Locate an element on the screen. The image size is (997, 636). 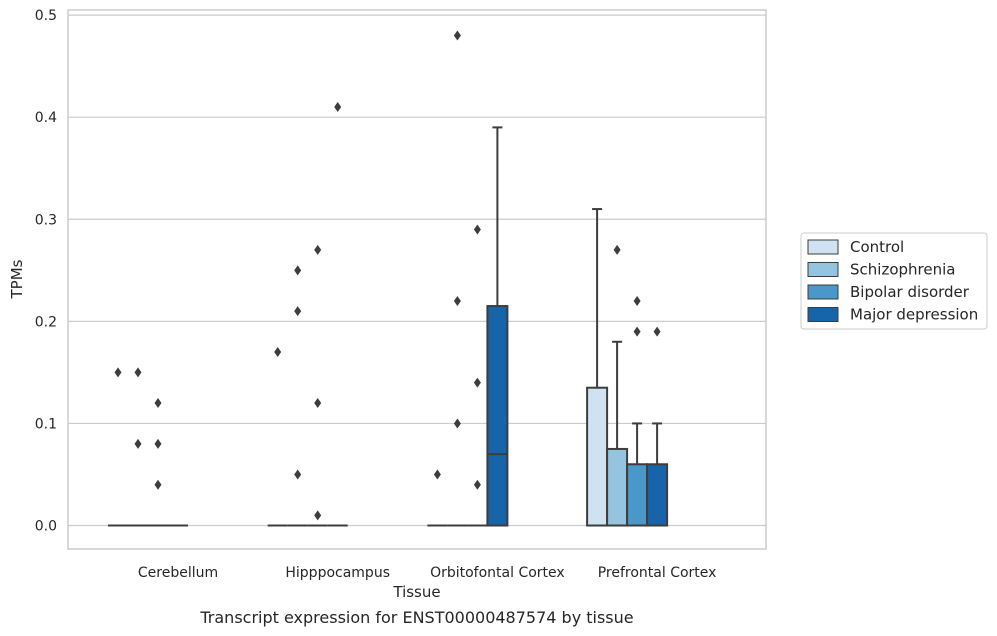
x-axis-label: Tissue is located at coordinates (416, 592).